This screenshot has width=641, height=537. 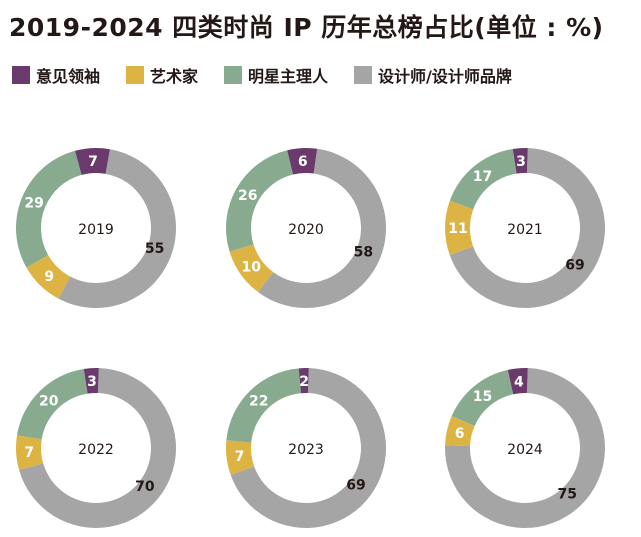 I want to click on year-label: 2020, so click(x=306, y=230).